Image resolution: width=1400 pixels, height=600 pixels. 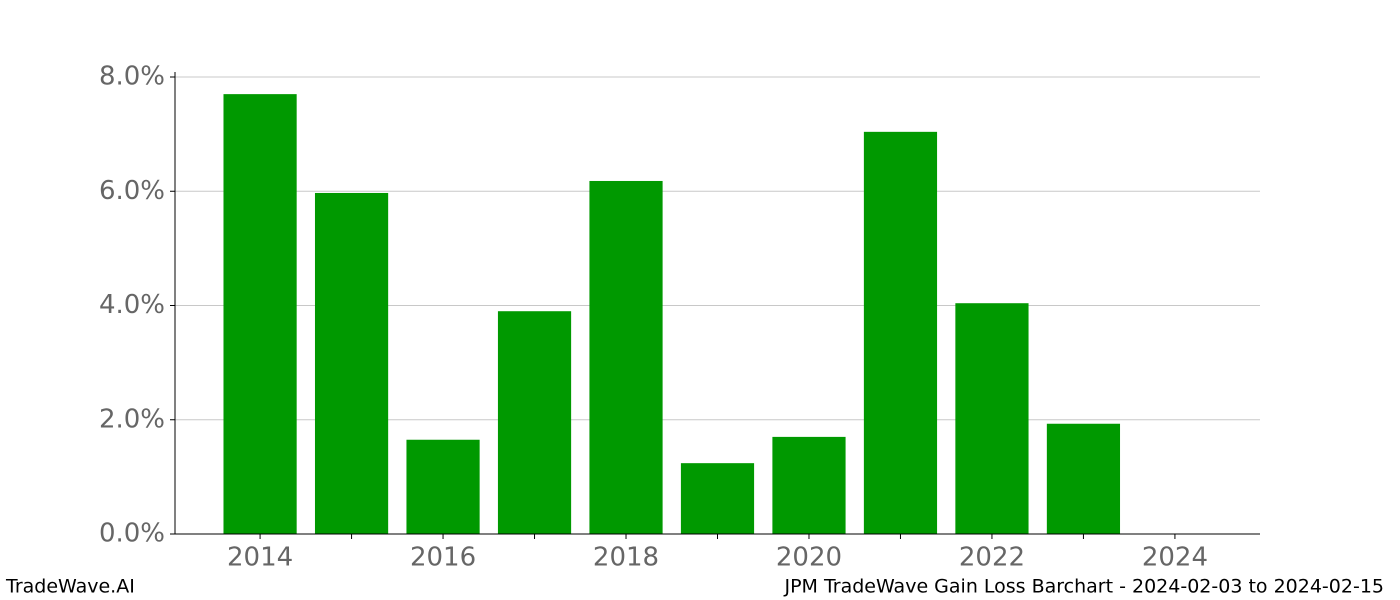 I want to click on x-tick-label: 2020, so click(x=809, y=558).